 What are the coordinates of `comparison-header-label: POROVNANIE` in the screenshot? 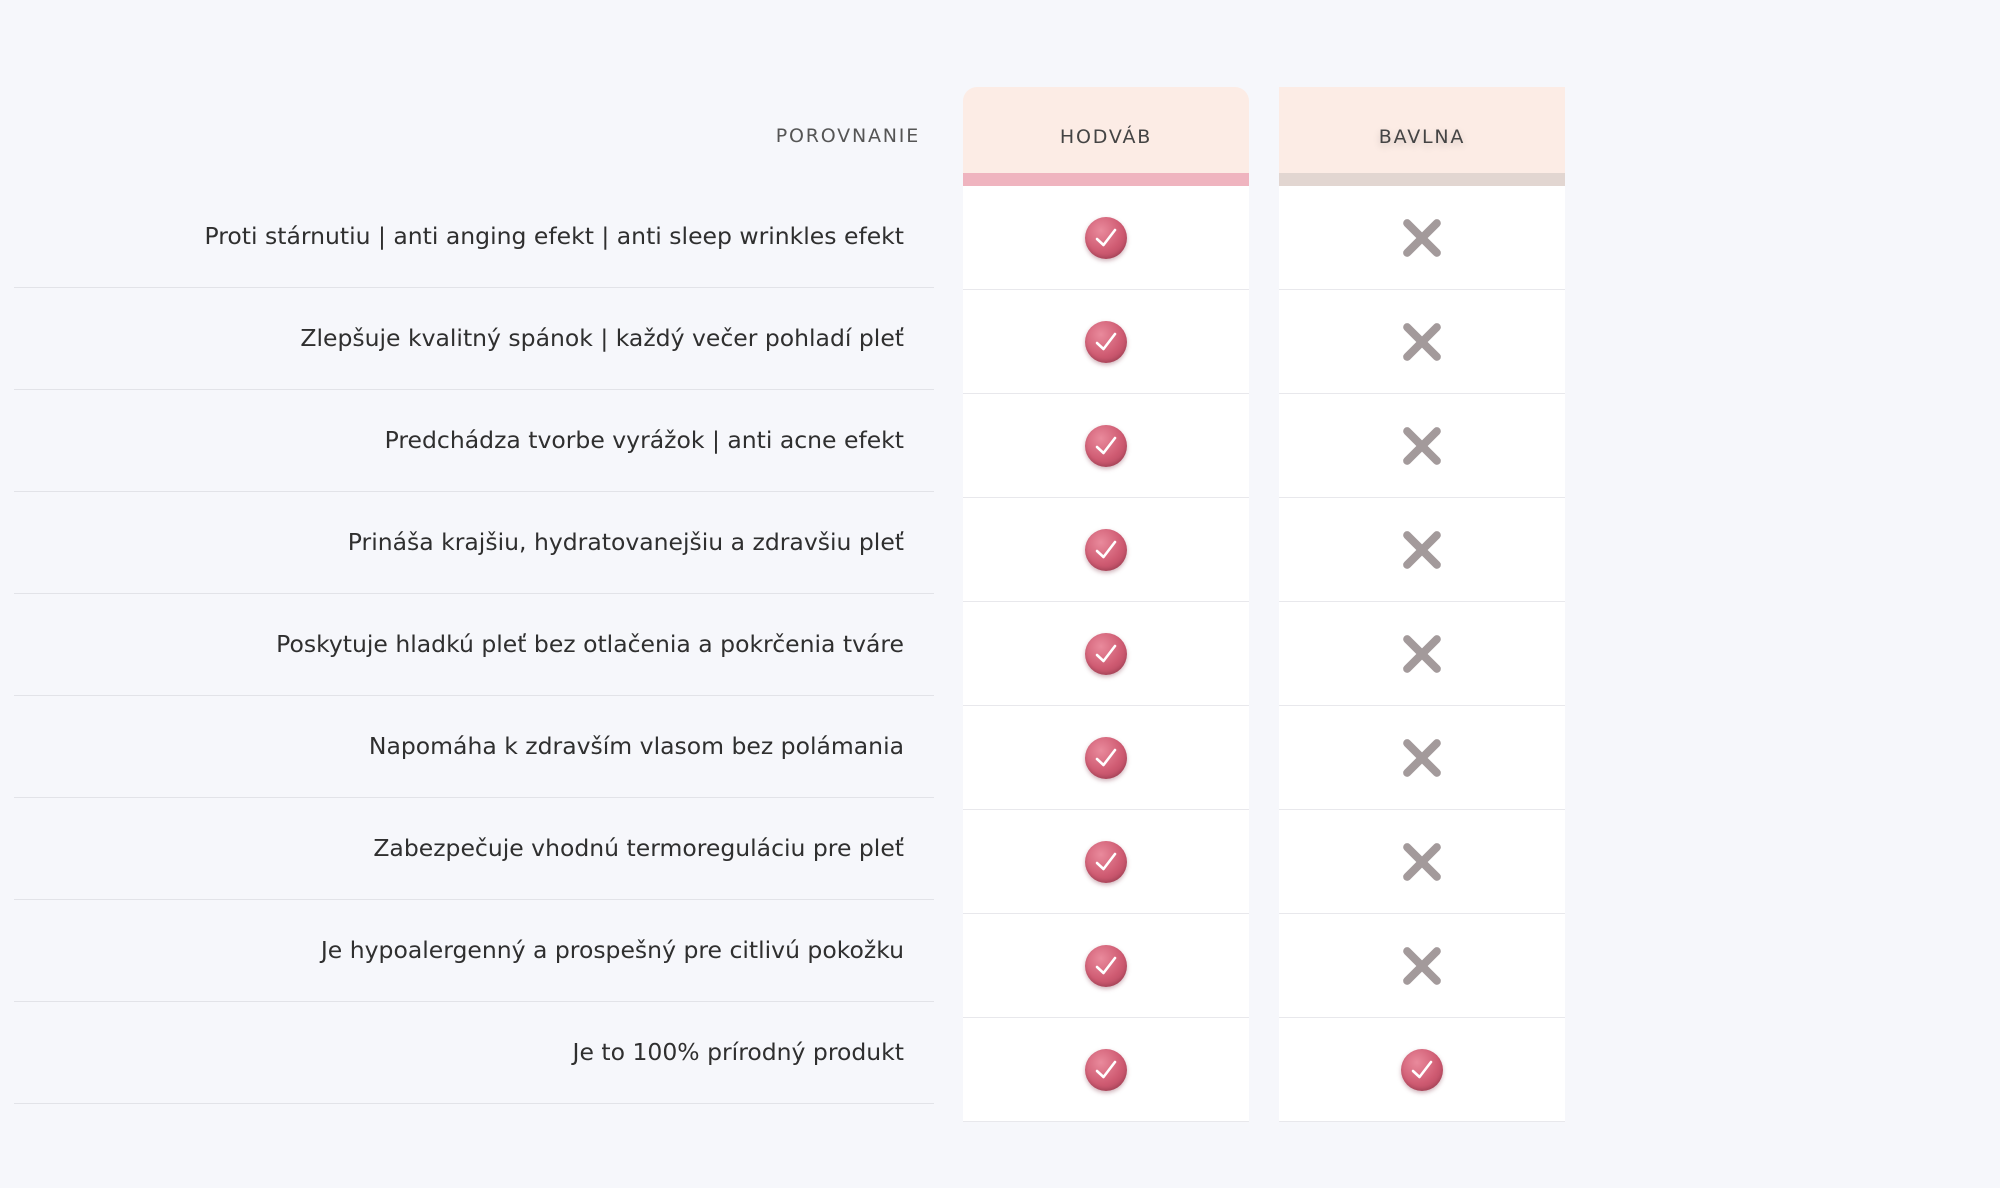 It's located at (847, 136).